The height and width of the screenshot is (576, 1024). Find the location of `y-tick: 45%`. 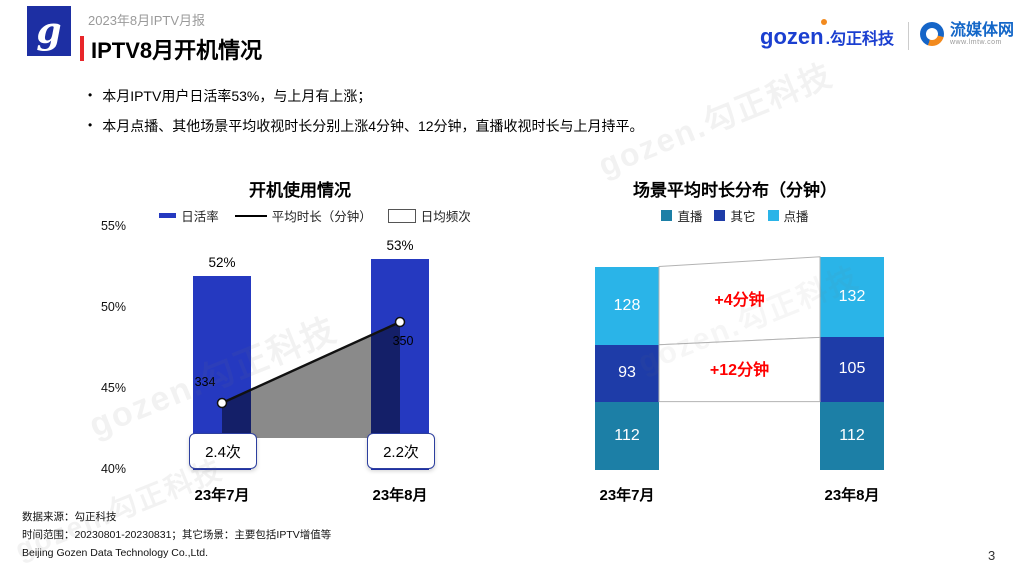

y-tick: 45% is located at coordinates (113, 388).